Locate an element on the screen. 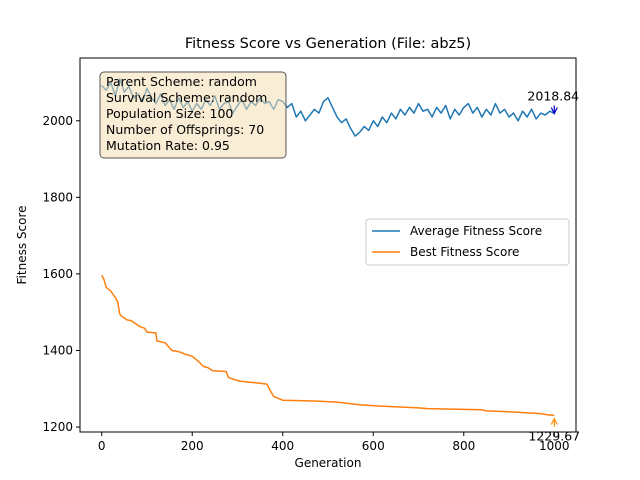 The image size is (640, 480). x-axis-label: Generation is located at coordinates (328, 463).